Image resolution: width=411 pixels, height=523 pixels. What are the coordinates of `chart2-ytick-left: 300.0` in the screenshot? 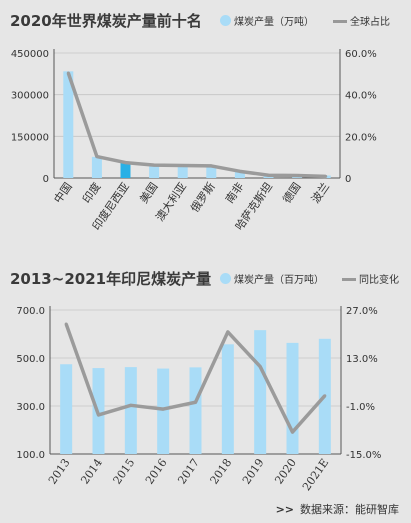 It's located at (30, 407).